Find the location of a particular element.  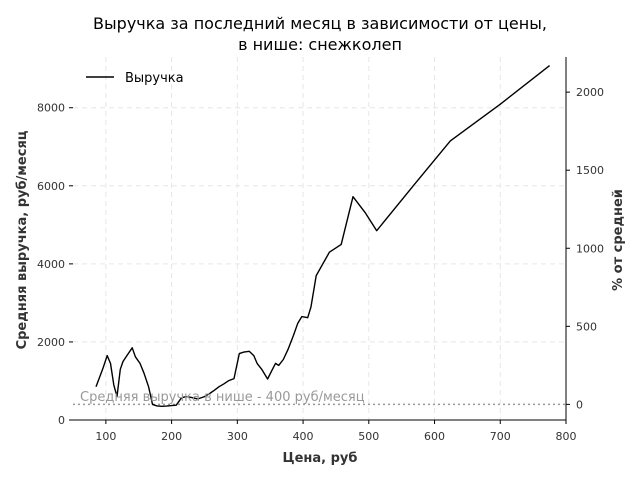

y-tick-label: 4000 is located at coordinates (51, 264).